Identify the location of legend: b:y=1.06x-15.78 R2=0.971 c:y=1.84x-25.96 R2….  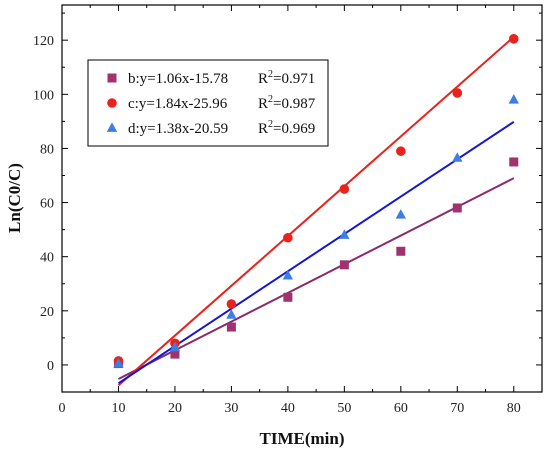
(208, 103).